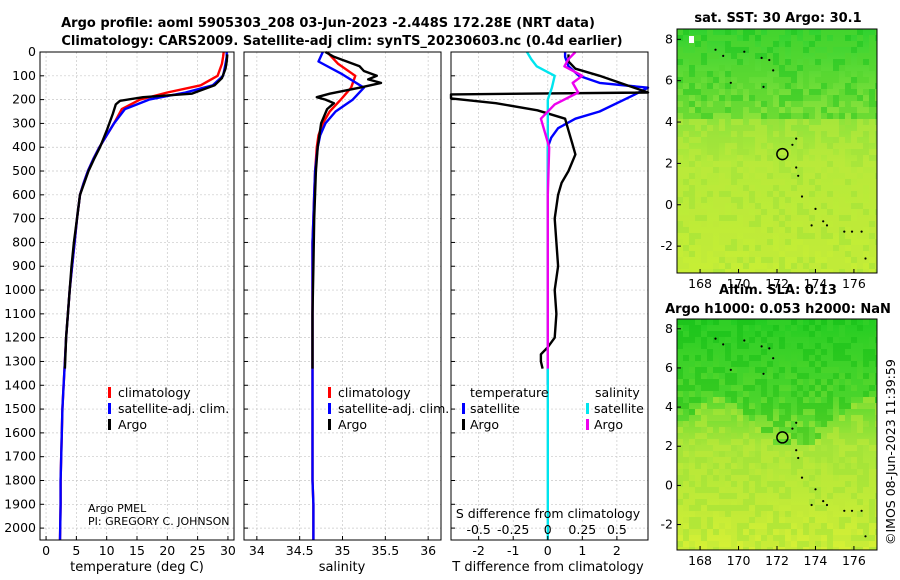 This screenshot has width=900, height=580. I want to click on map-y-tick-label: 0, so click(669, 204).